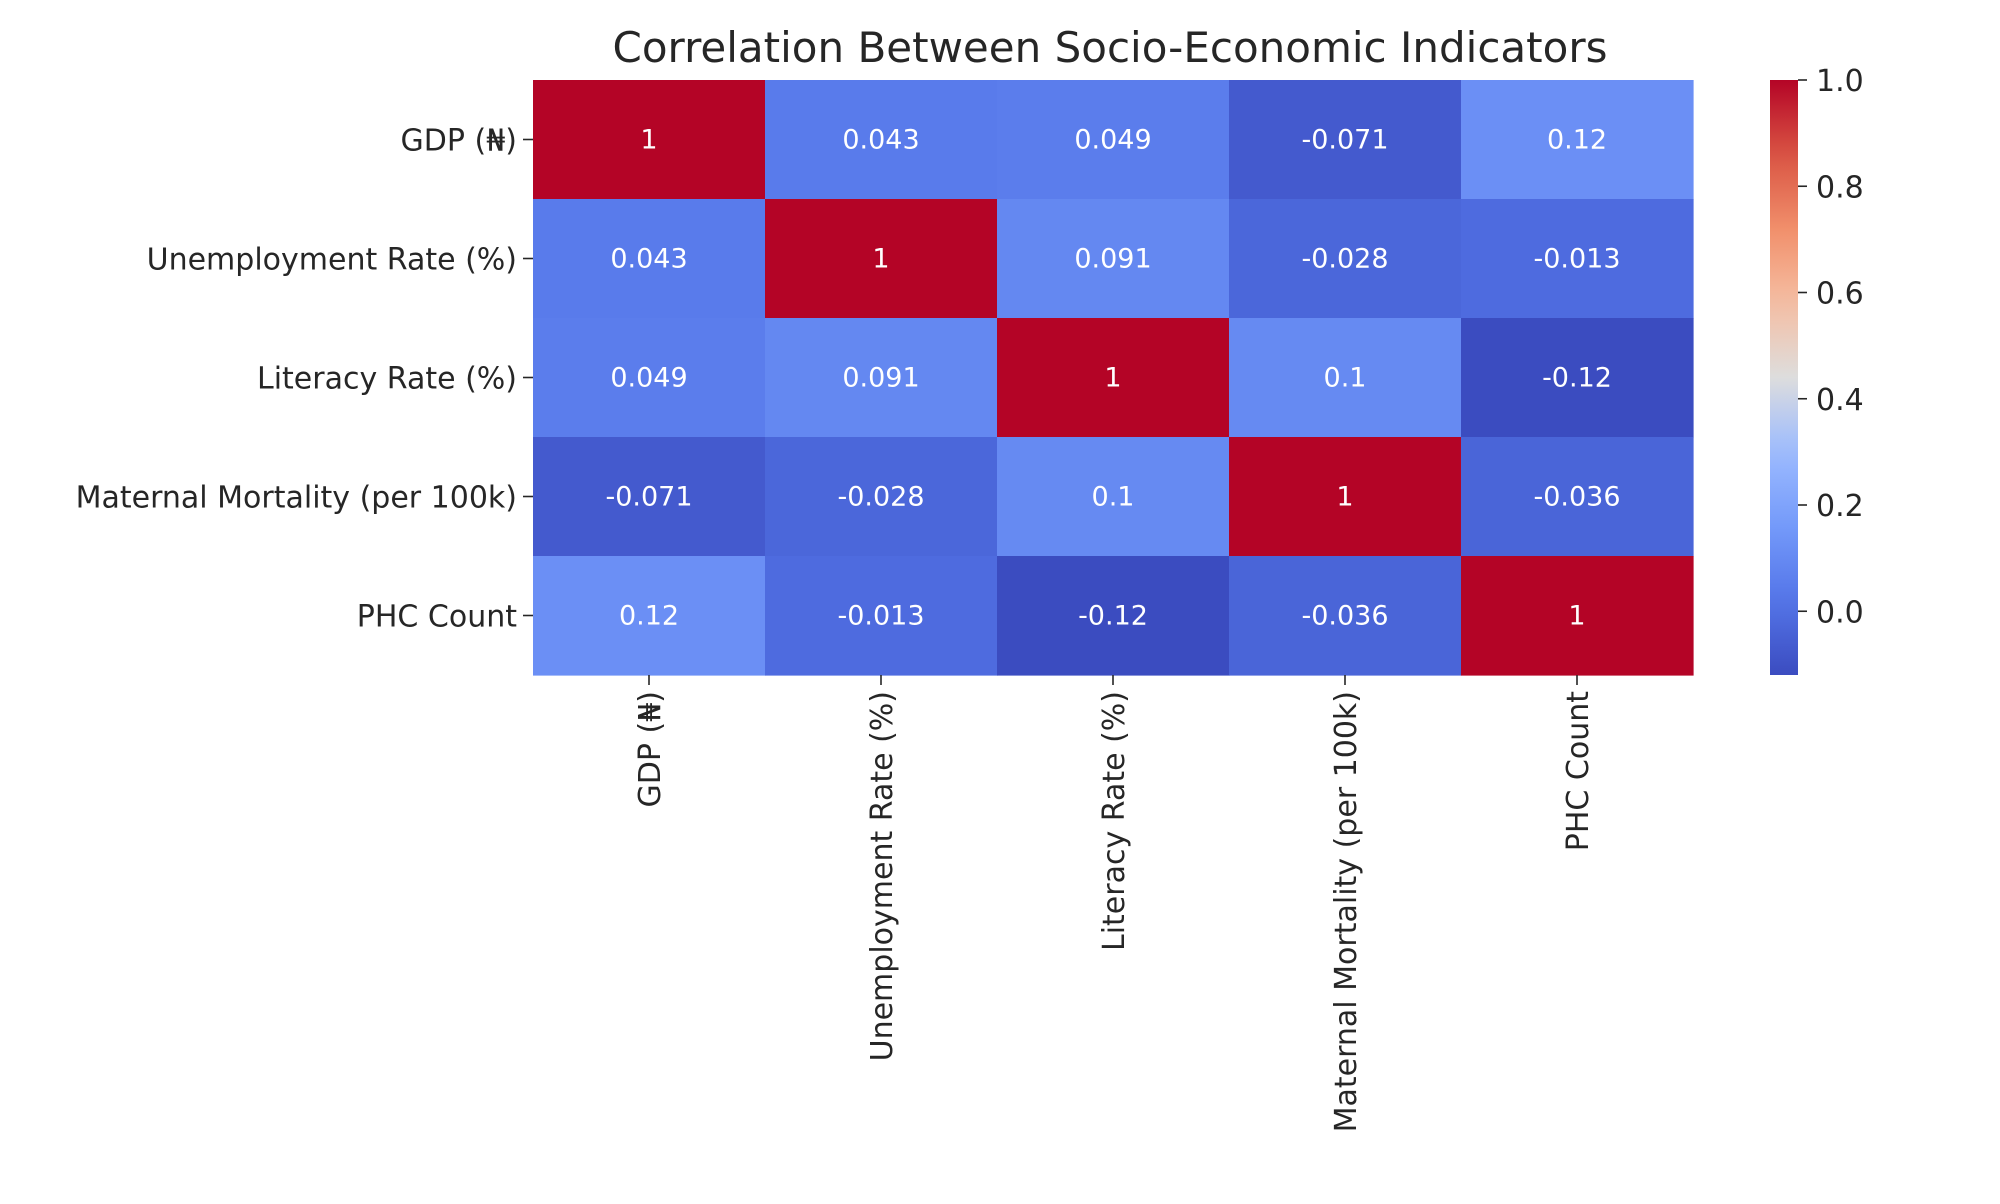  Describe the element at coordinates (1840, 187) in the screenshot. I see `colorbar-tick-label: 0.8` at that location.